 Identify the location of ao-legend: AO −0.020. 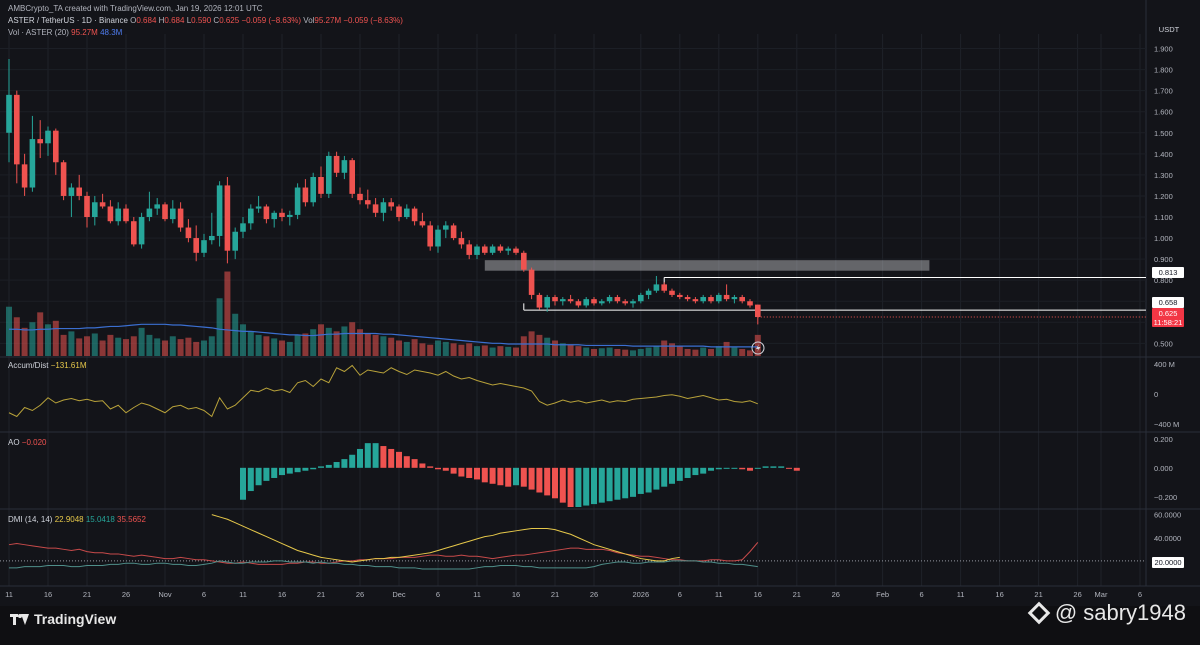
(27, 442).